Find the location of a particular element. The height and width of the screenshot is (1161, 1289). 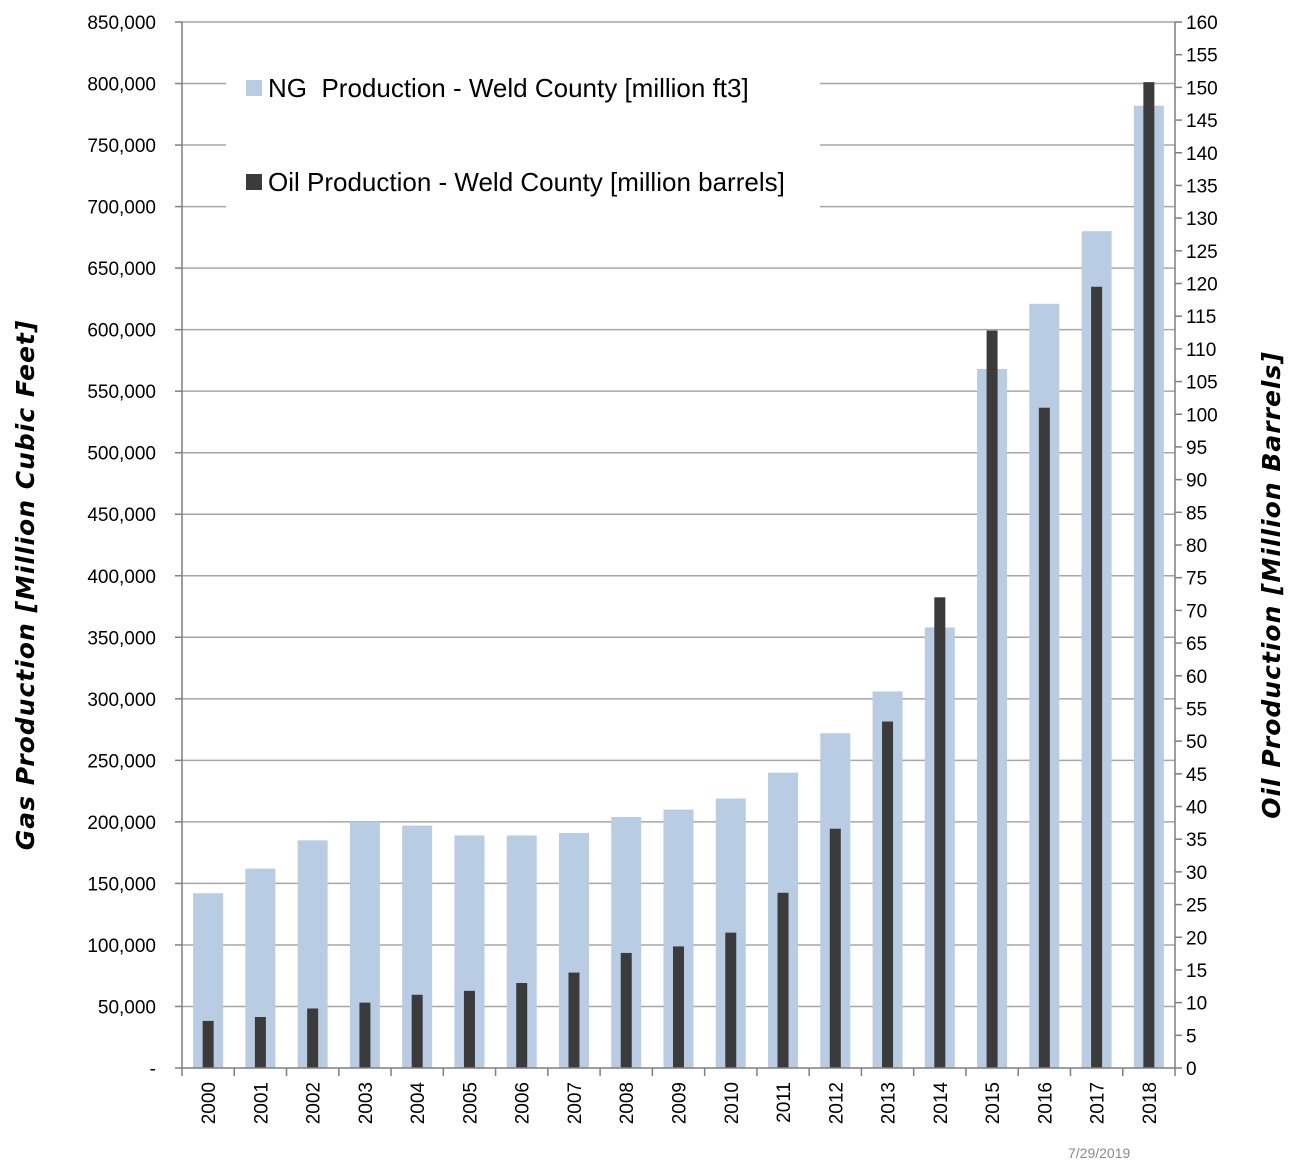

right-y-tick-label: 35 is located at coordinates (1196, 840).